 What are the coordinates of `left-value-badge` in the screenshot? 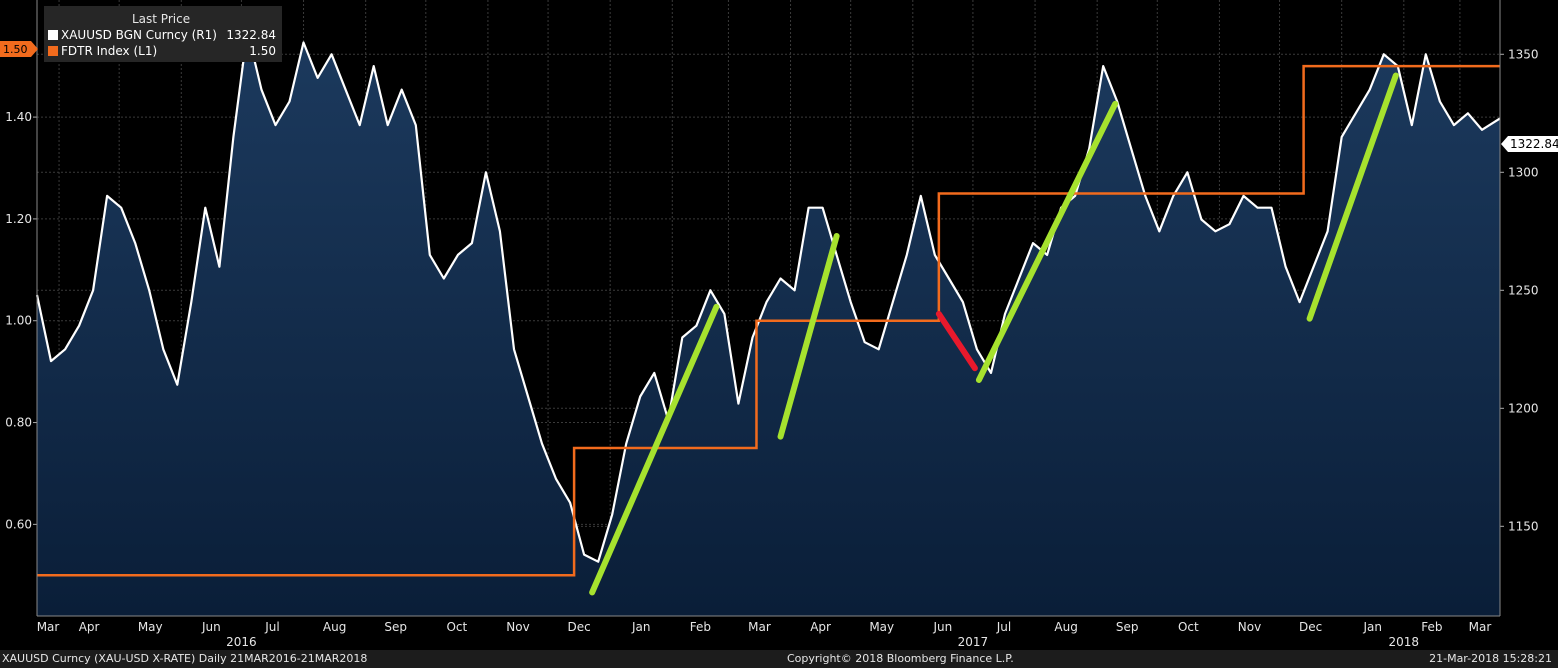 It's located at (19, 49).